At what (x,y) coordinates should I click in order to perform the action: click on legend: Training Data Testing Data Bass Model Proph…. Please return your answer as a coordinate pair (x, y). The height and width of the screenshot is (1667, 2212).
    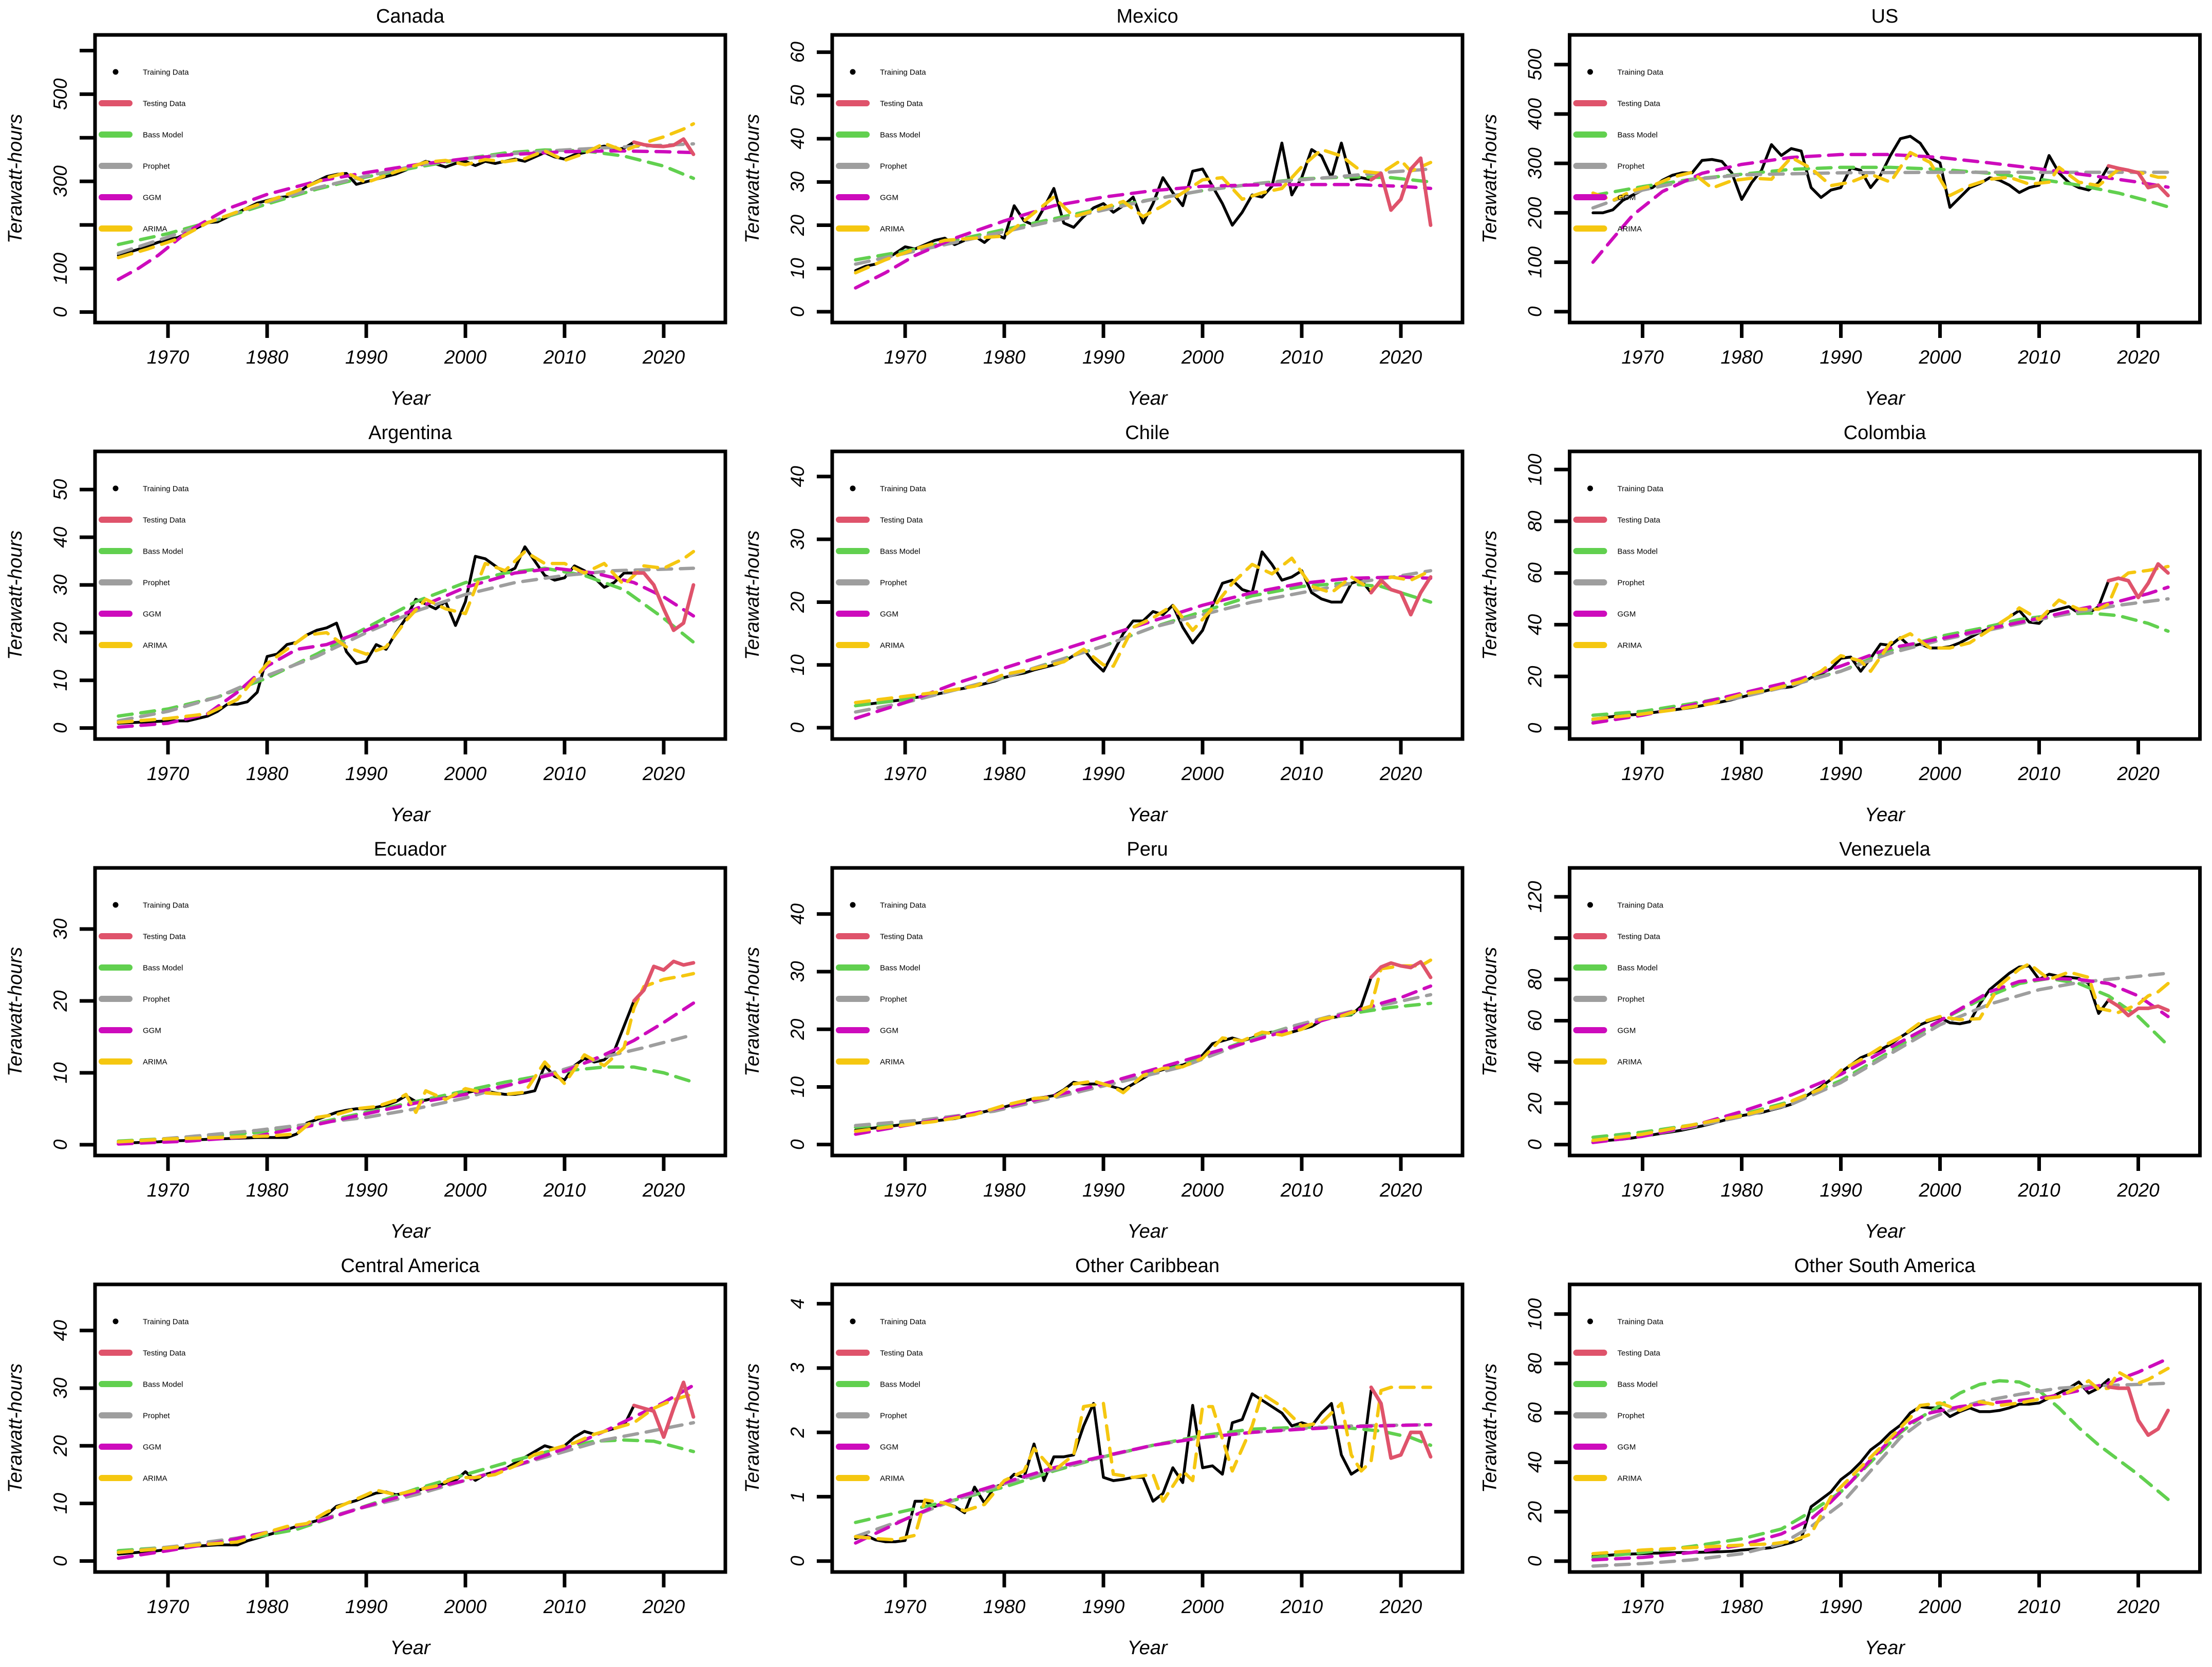
    Looking at the image, I should click on (881, 567).